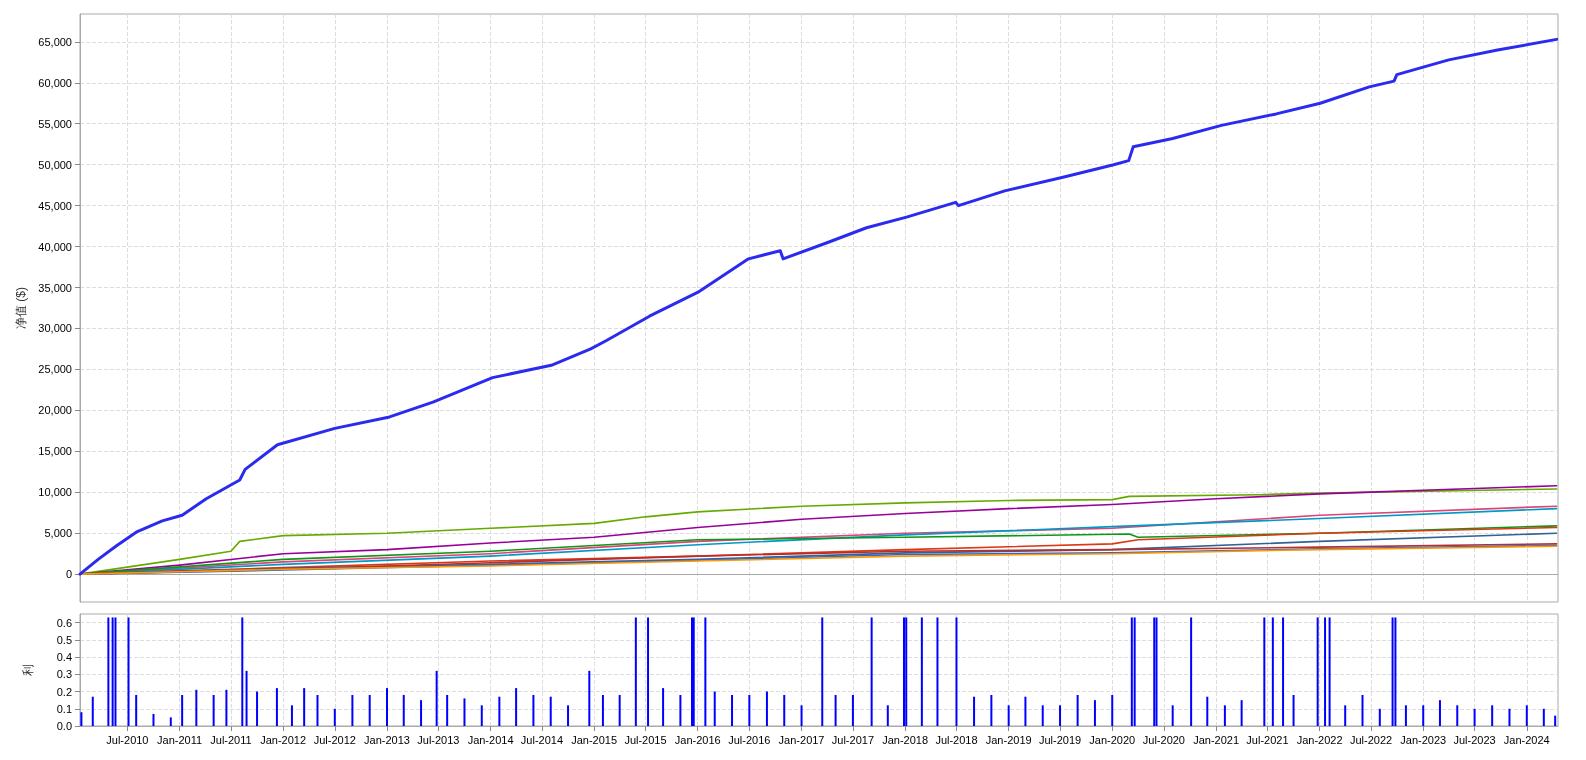 This screenshot has height=760, width=1586. I want to click on x-tick-label: Jan-2015, so click(594, 739).